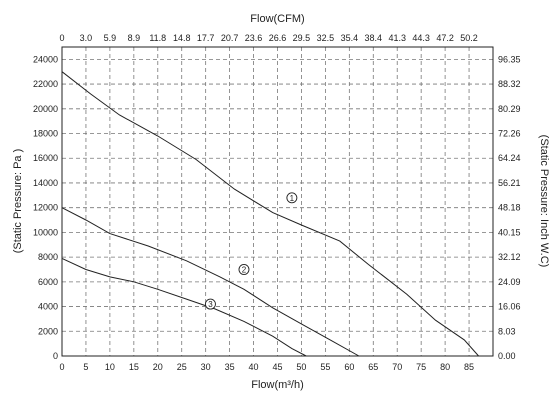  Describe the element at coordinates (373, 367) in the screenshot. I see `x-tick-label: 65` at that location.